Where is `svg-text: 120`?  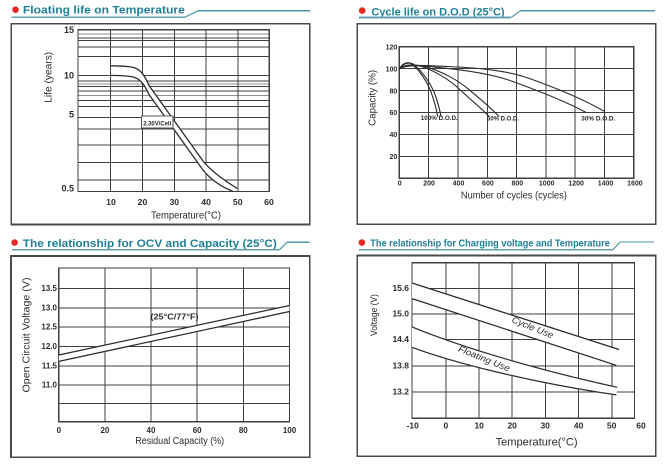
svg-text: 120 is located at coordinates (392, 48).